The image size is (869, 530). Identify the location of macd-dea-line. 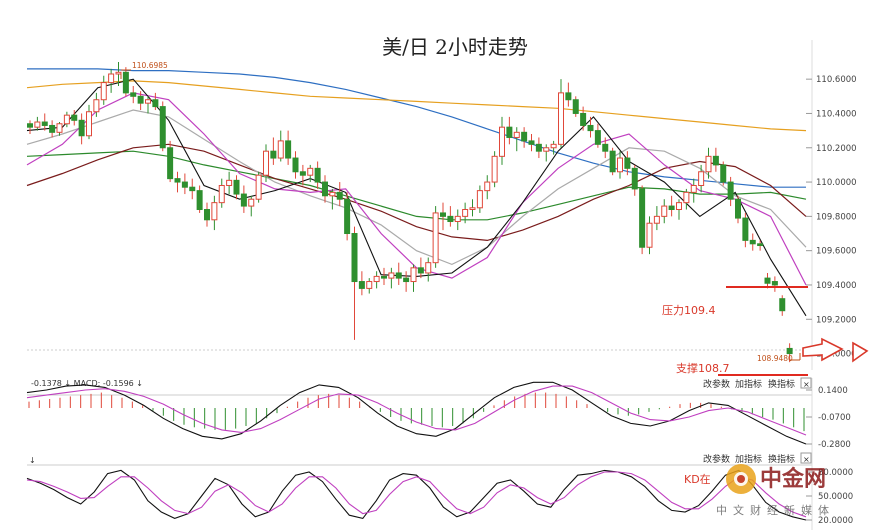
(416, 410).